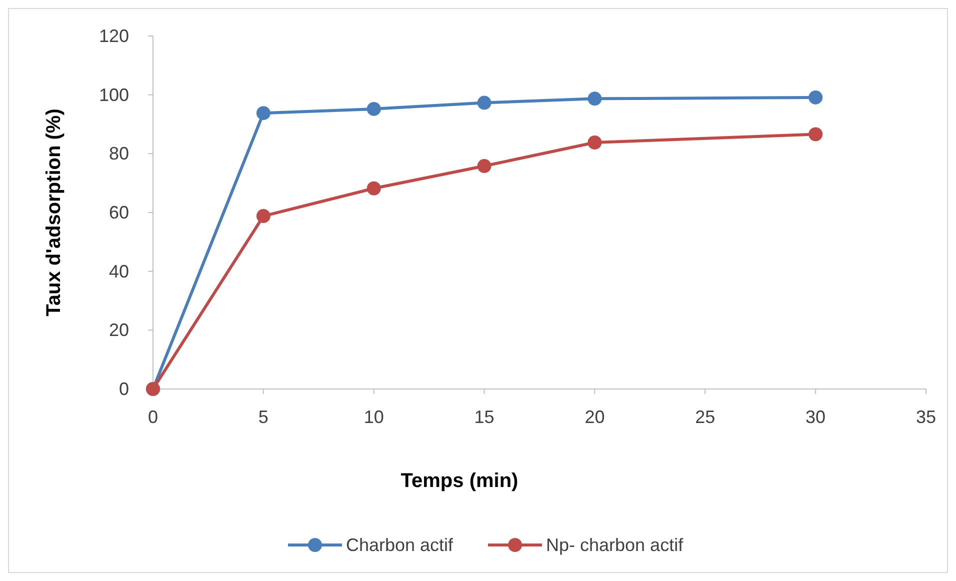 This screenshot has height=581, width=956. Describe the element at coordinates (113, 36) in the screenshot. I see `y-tick-label: 120` at that location.